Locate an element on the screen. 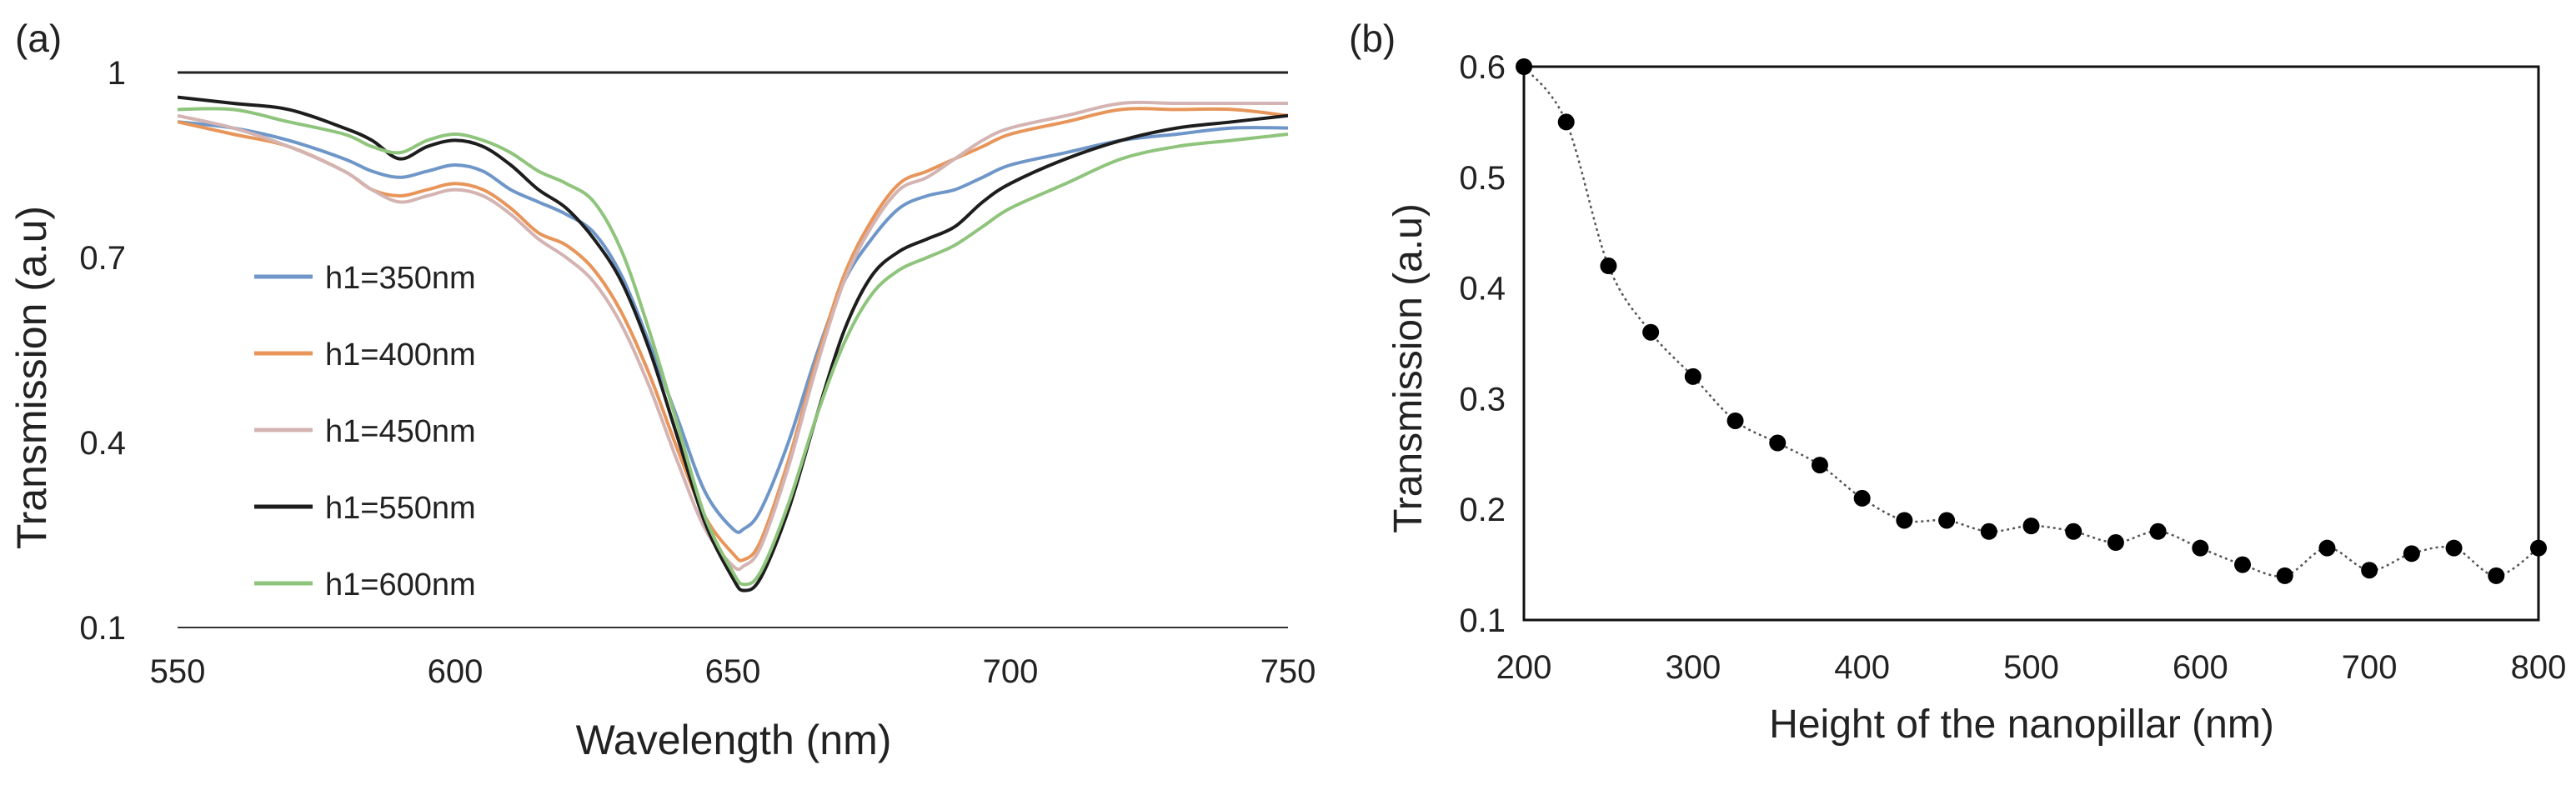 The image size is (2576, 785). legend-label: h1=400nm is located at coordinates (400, 355).